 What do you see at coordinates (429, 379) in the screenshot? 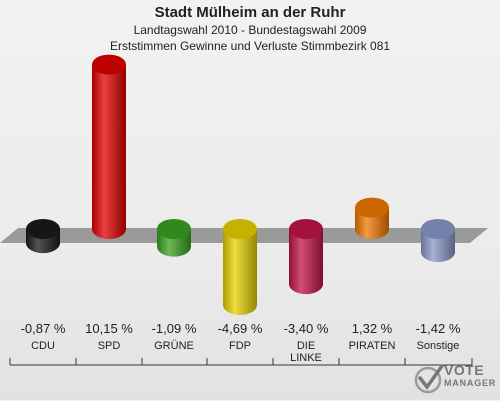
I see `checkmark-icon` at bounding box center [429, 379].